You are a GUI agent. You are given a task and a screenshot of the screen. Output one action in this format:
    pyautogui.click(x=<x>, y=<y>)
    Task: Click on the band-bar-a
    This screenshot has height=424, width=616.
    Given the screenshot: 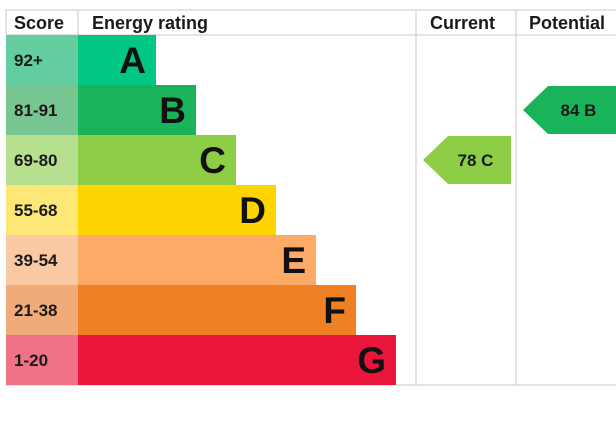 What is the action you would take?
    pyautogui.click(x=117, y=60)
    